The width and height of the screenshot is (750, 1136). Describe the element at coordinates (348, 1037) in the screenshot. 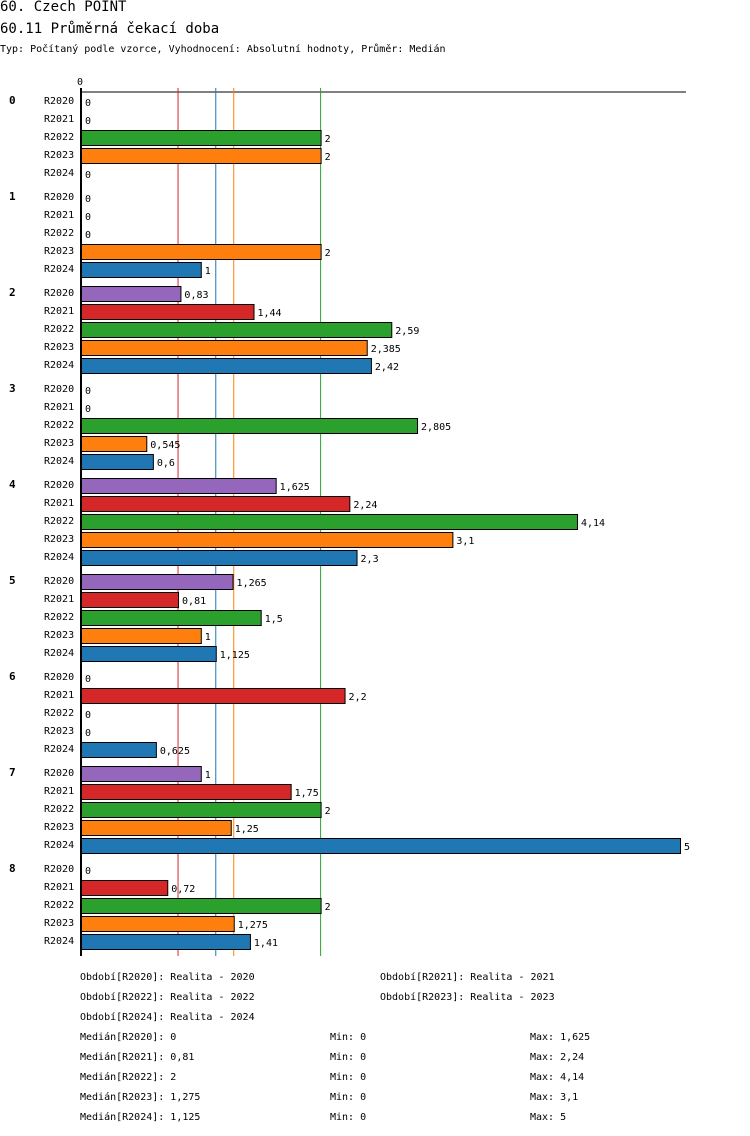

I see `stat-min-r2020: Min: 0` at that location.